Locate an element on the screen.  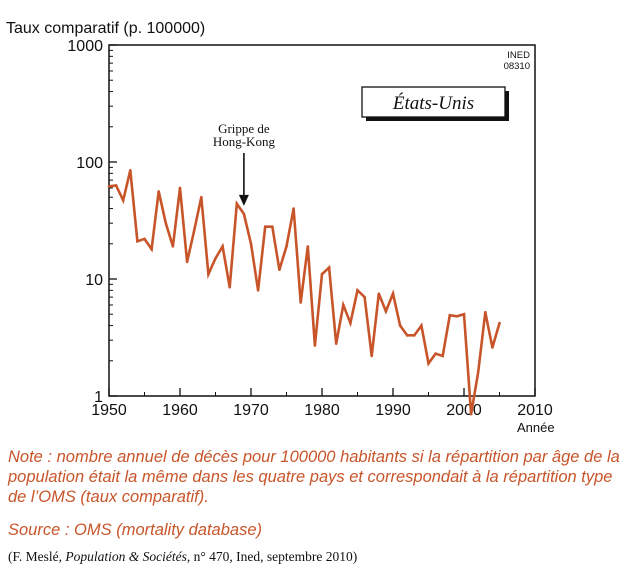
x-tick-label: 1950 is located at coordinates (109, 410).